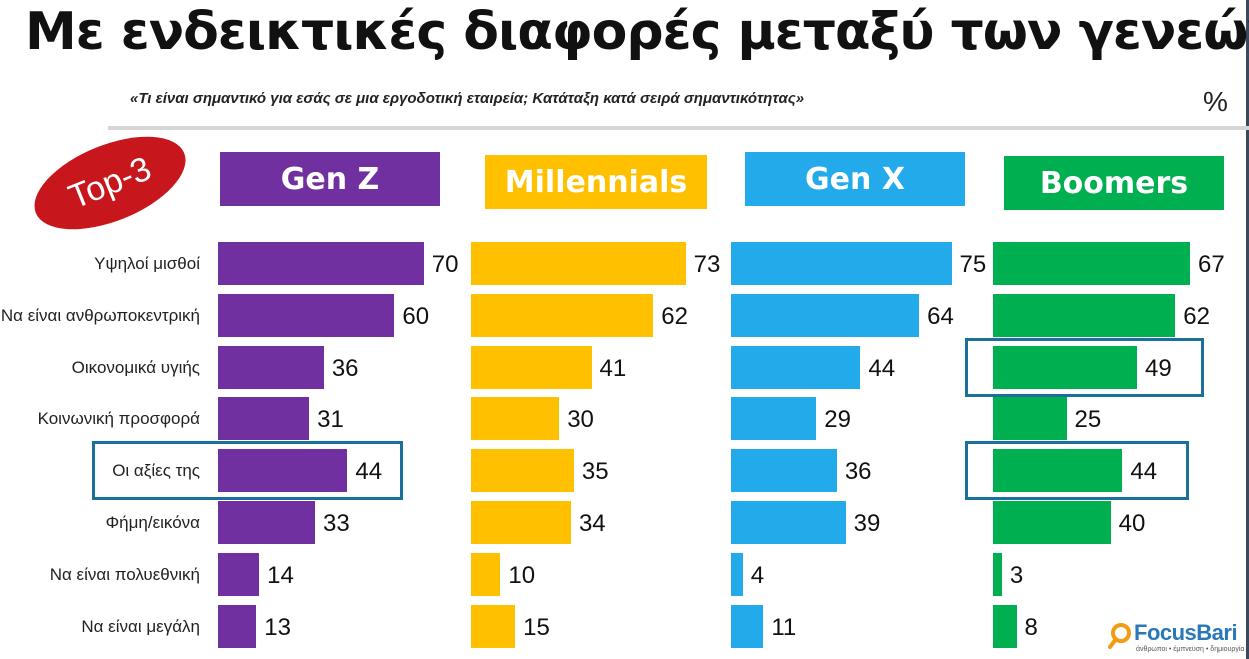  Describe the element at coordinates (277, 627) in the screenshot. I see `data-label: 13` at that location.